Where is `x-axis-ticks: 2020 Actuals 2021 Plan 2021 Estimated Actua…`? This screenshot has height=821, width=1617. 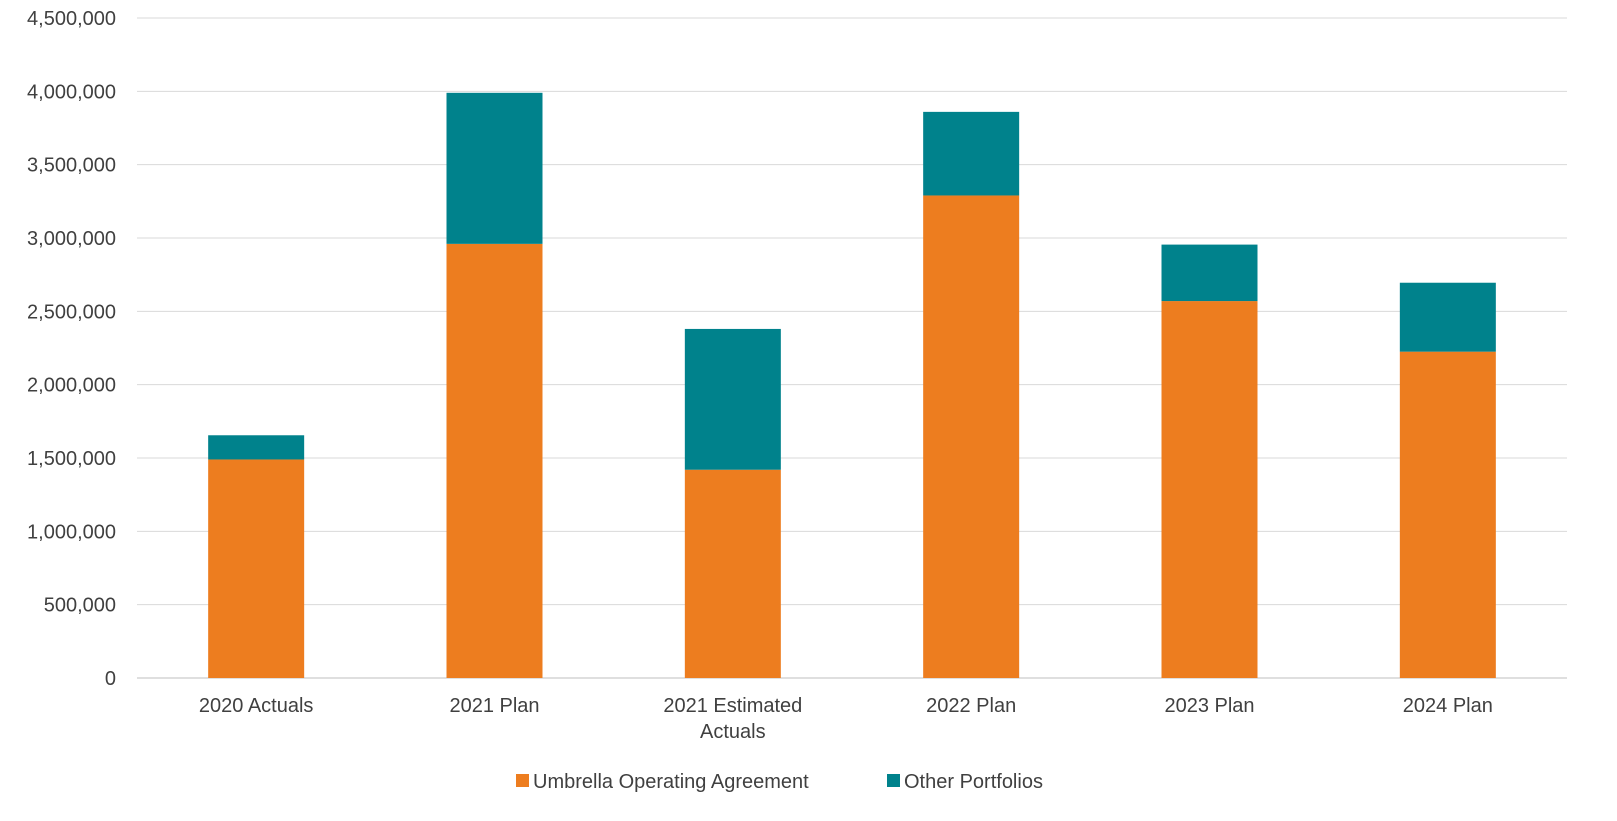
x-axis-ticks: 2020 Actuals 2021 Plan 2021 Estimated Actua… is located at coordinates (846, 719).